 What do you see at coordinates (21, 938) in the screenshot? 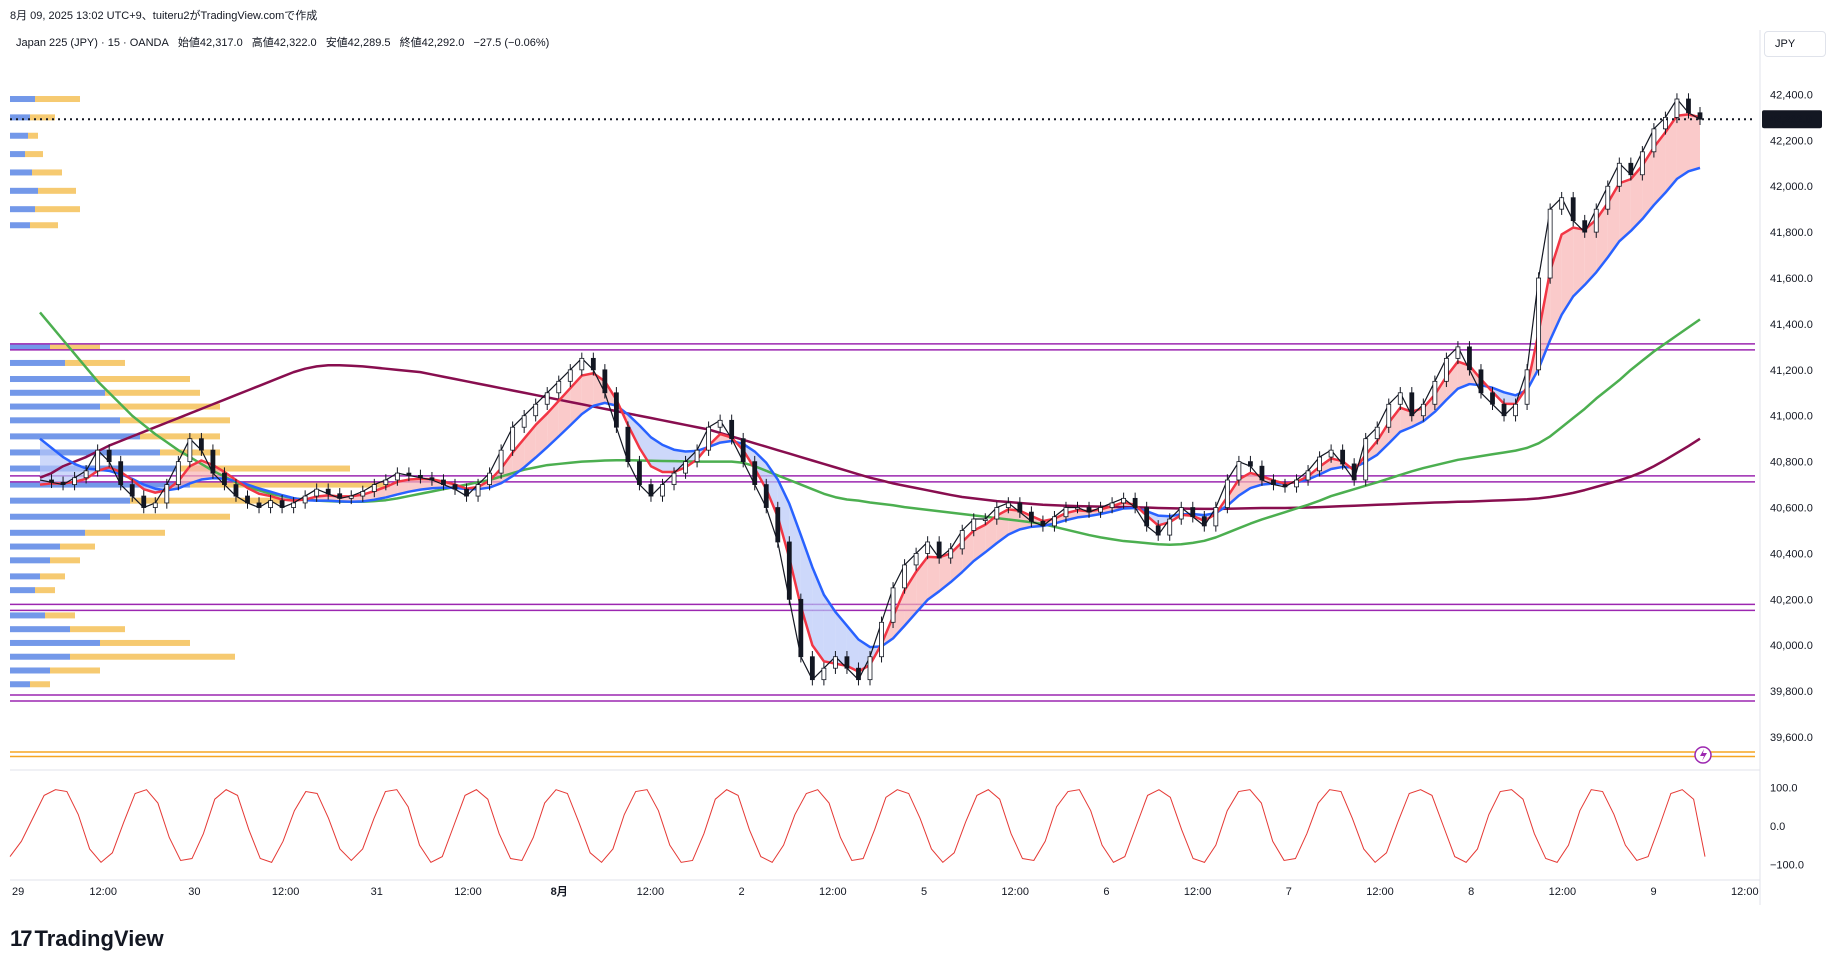
I see `tradingview-logo-icon: 17` at bounding box center [21, 938].